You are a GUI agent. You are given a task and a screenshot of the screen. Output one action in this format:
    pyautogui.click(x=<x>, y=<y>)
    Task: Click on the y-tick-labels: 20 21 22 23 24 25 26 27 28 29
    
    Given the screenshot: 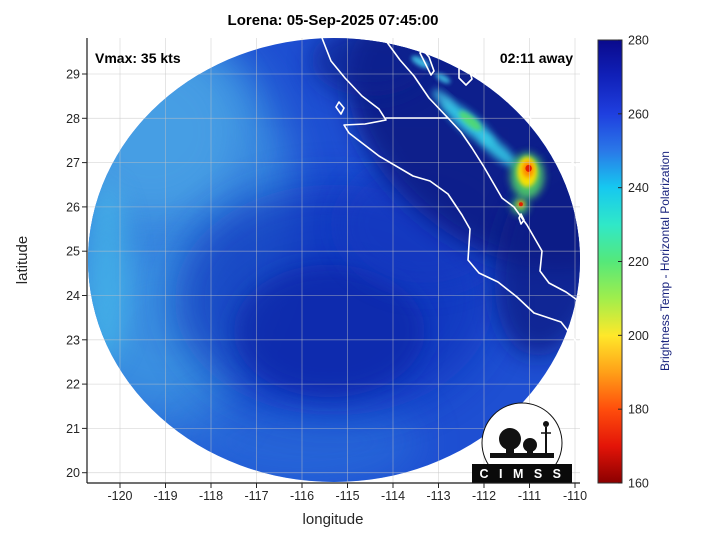 What is the action you would take?
    pyautogui.click(x=73, y=274)
    